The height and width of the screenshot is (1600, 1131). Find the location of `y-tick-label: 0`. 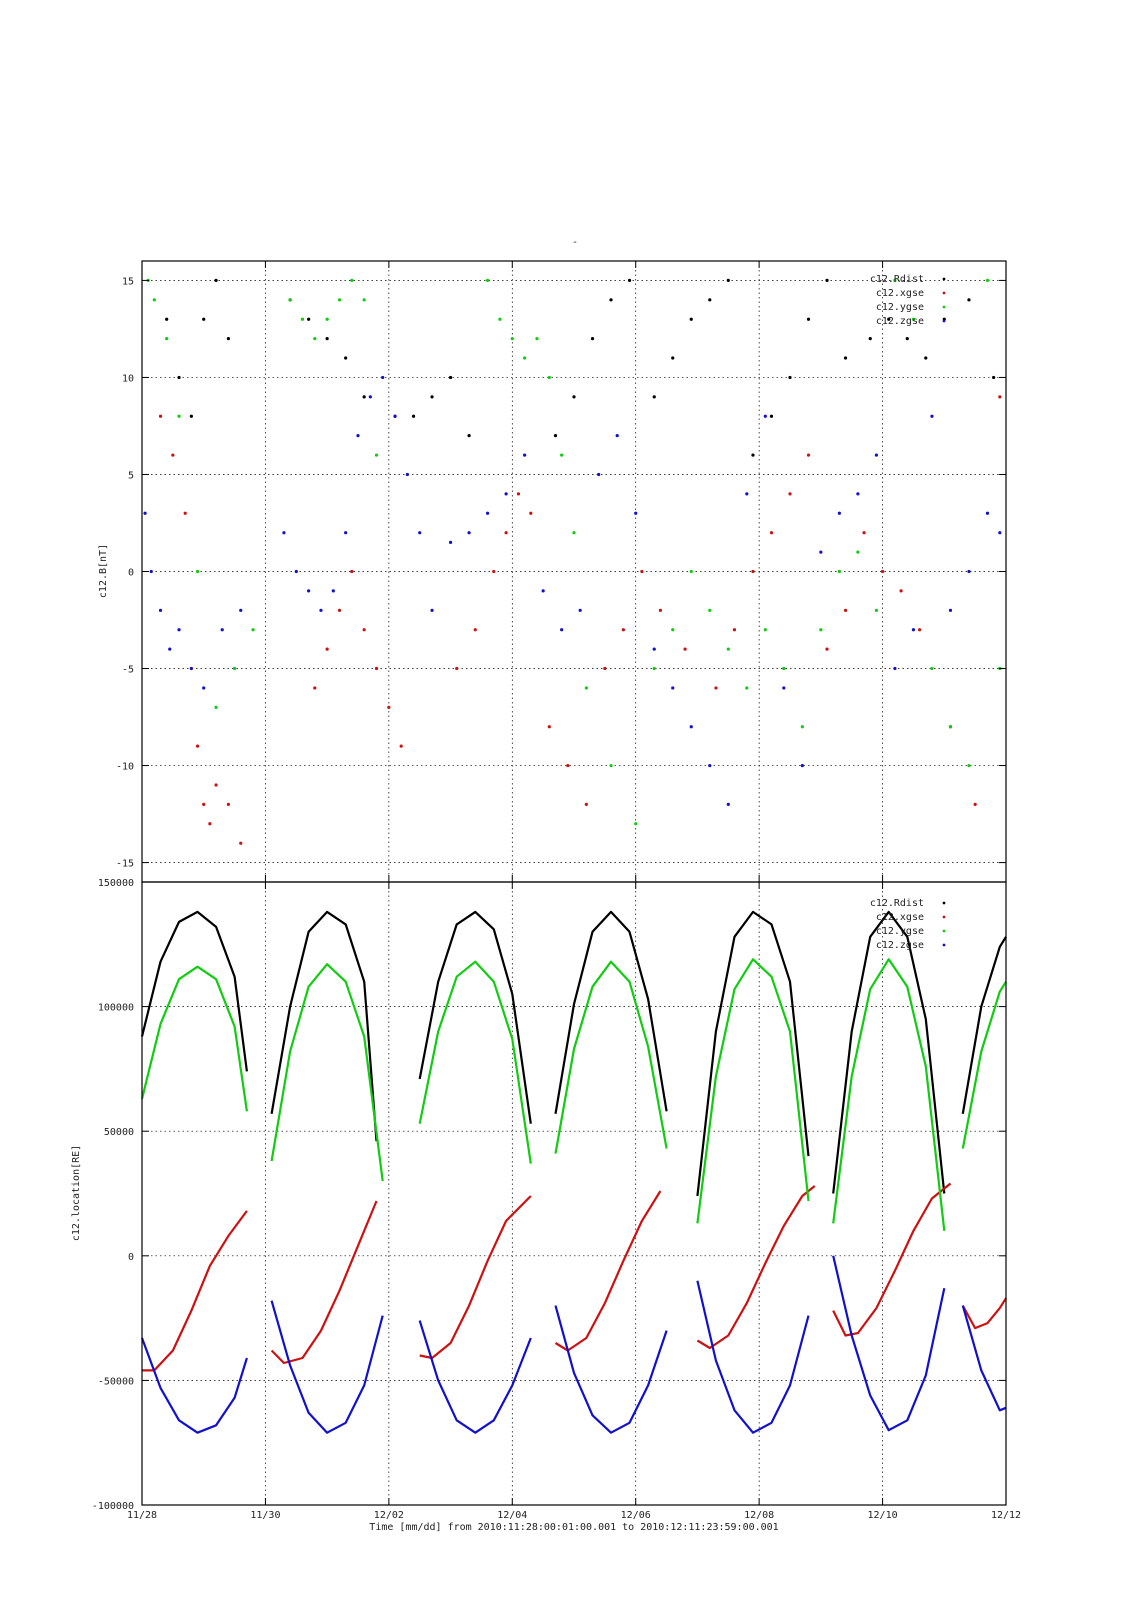

y-tick-label: 0 is located at coordinates (131, 1257).